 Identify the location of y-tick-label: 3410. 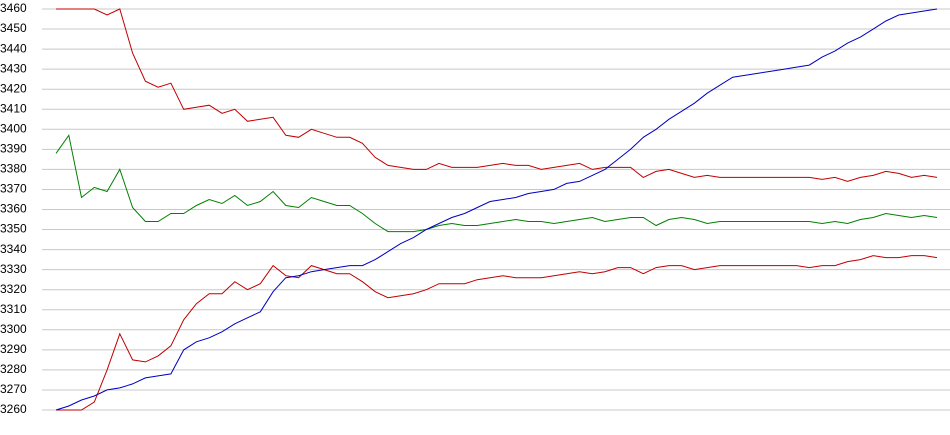
(13, 108).